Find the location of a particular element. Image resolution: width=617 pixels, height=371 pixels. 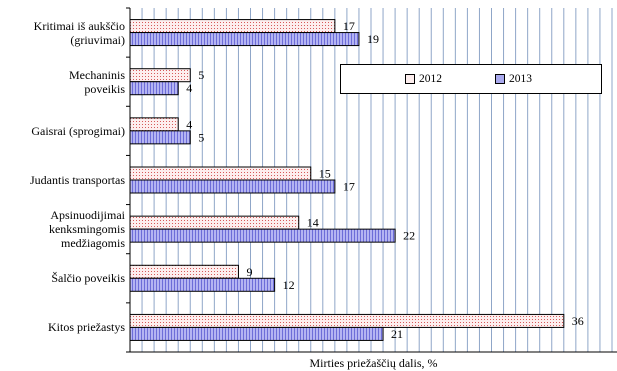

legend-item-2012: 2012 is located at coordinates (423, 79).